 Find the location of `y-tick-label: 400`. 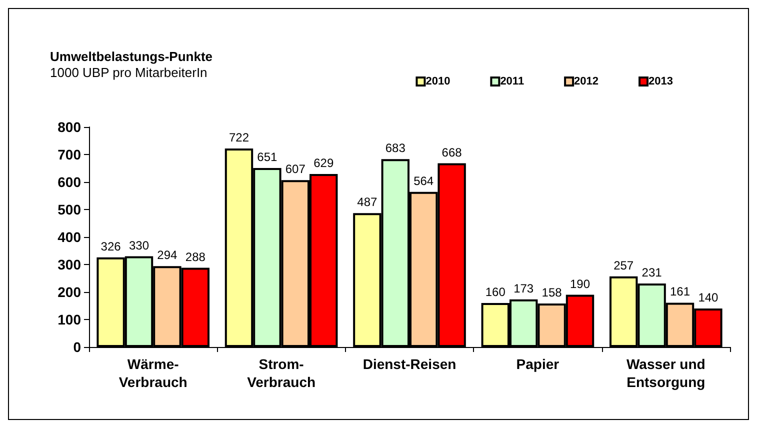

y-tick-label: 400 is located at coordinates (70, 237).